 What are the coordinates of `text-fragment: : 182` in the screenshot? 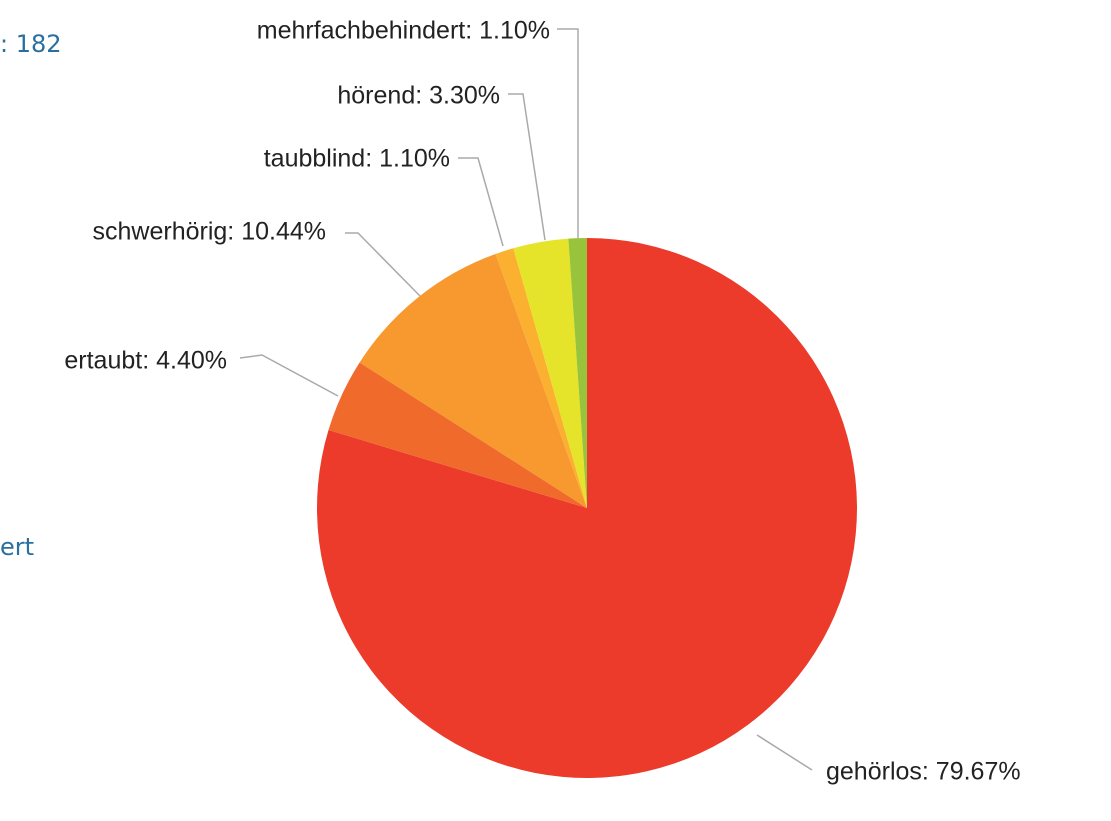 It's located at (31, 44).